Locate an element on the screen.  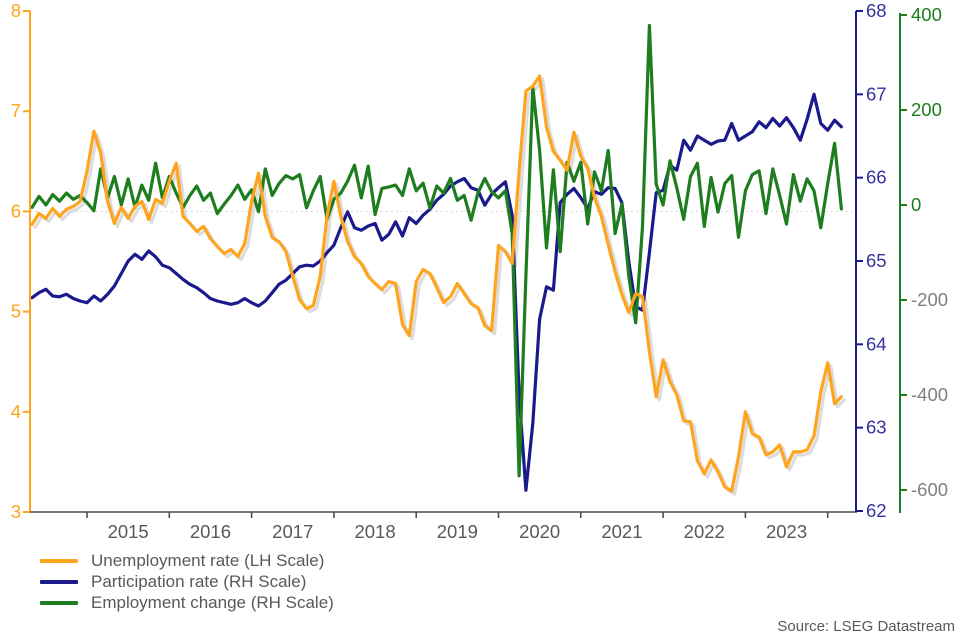
left-axis-tick-label: 8 is located at coordinates (16, 10).